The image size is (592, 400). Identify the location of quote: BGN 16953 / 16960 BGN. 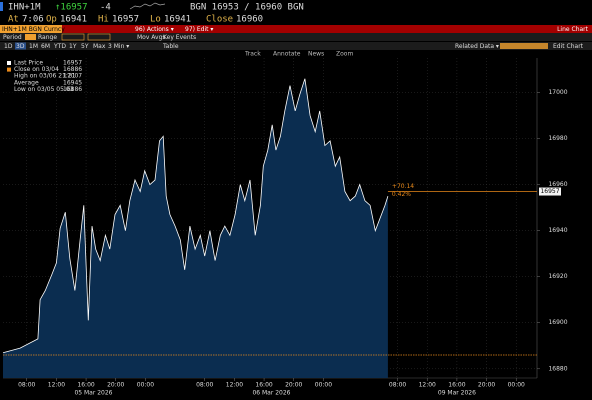
(247, 8).